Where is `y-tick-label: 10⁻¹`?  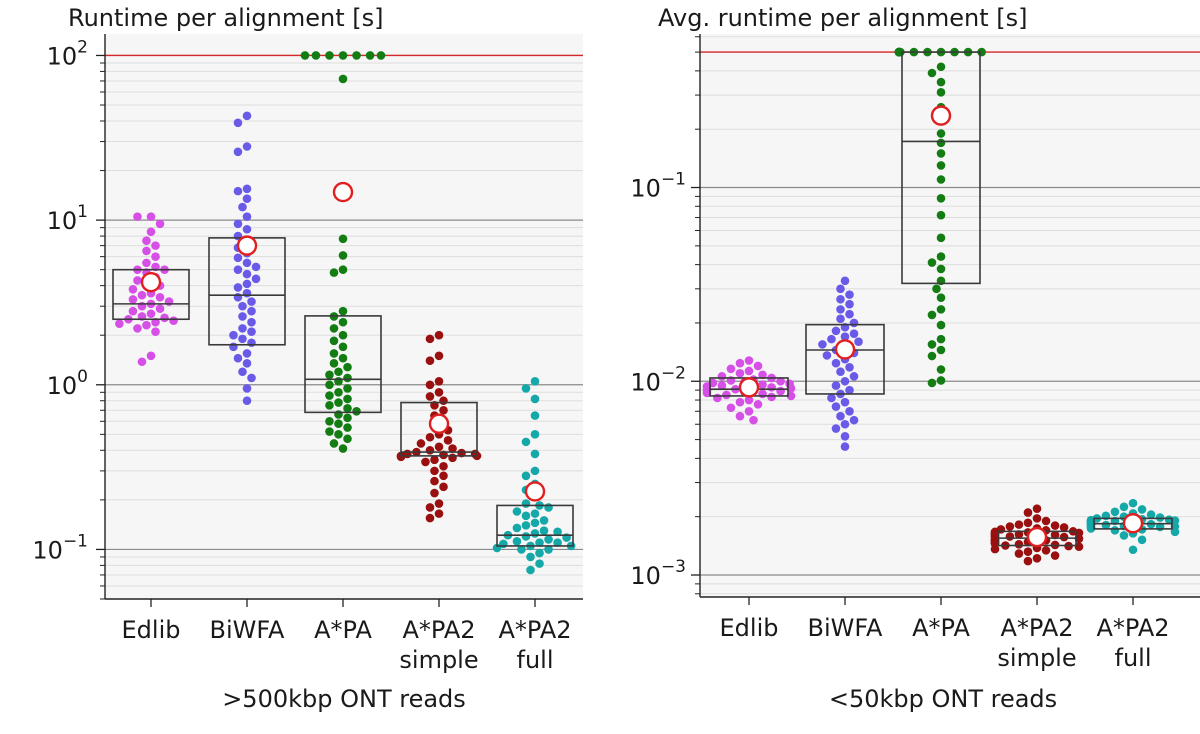
y-tick-label: 10⁻¹ is located at coordinates (60, 547).